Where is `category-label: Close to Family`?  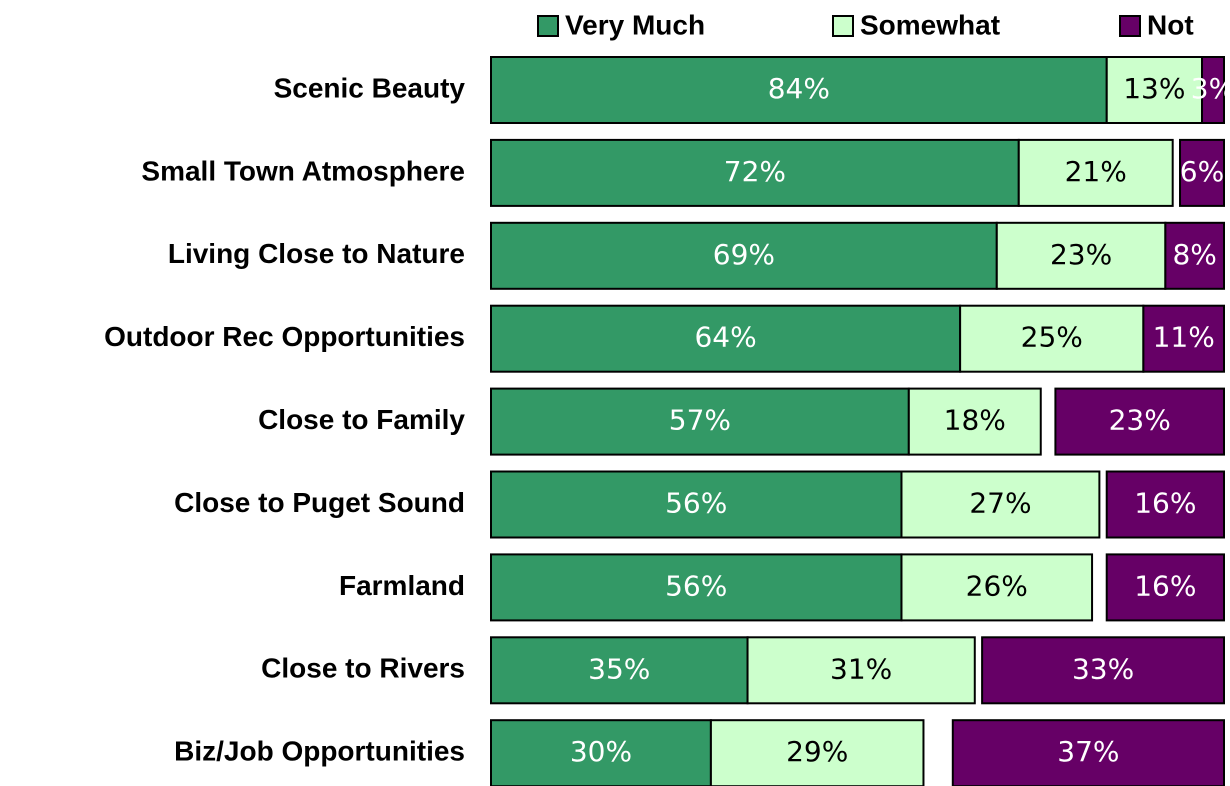 category-label: Close to Family is located at coordinates (361, 419).